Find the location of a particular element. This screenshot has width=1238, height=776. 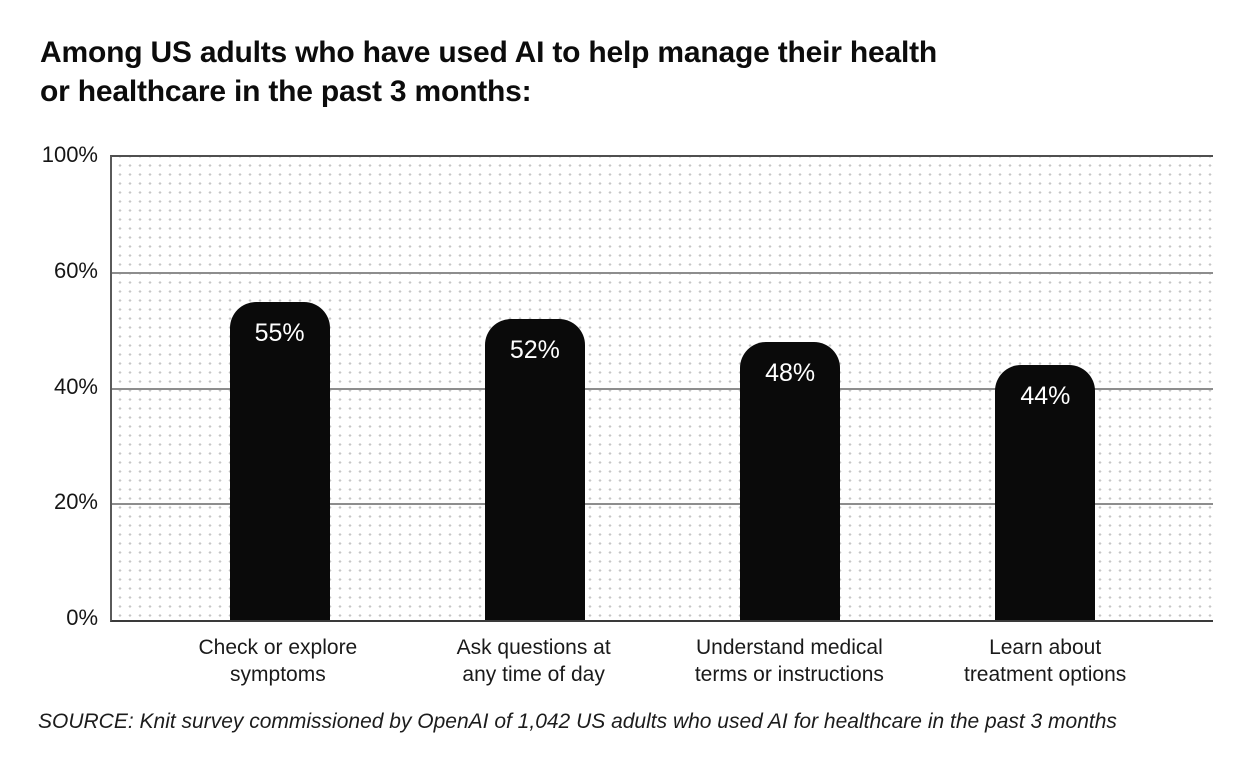

category-label: Understand medical terms or instructions is located at coordinates (789, 661).